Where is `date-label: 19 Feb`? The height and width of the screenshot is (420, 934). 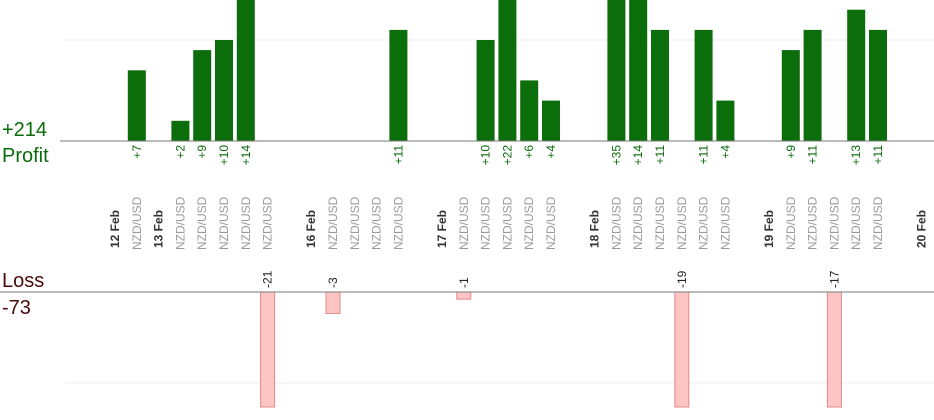
date-label: 19 Feb is located at coordinates (769, 229).